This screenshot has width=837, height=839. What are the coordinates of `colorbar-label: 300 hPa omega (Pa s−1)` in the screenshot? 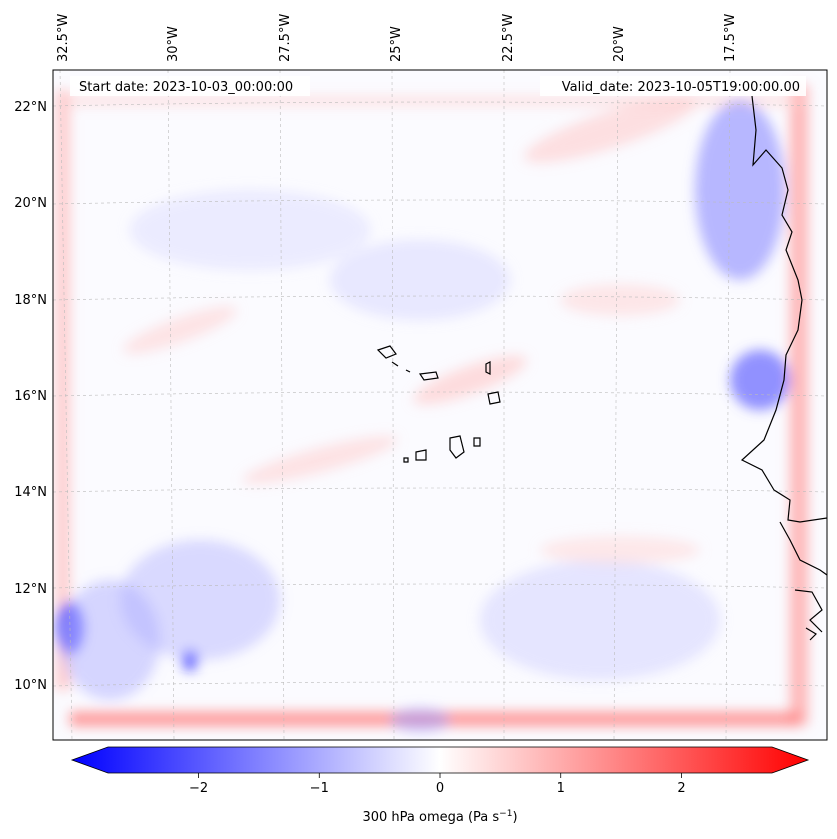 It's located at (439, 817).